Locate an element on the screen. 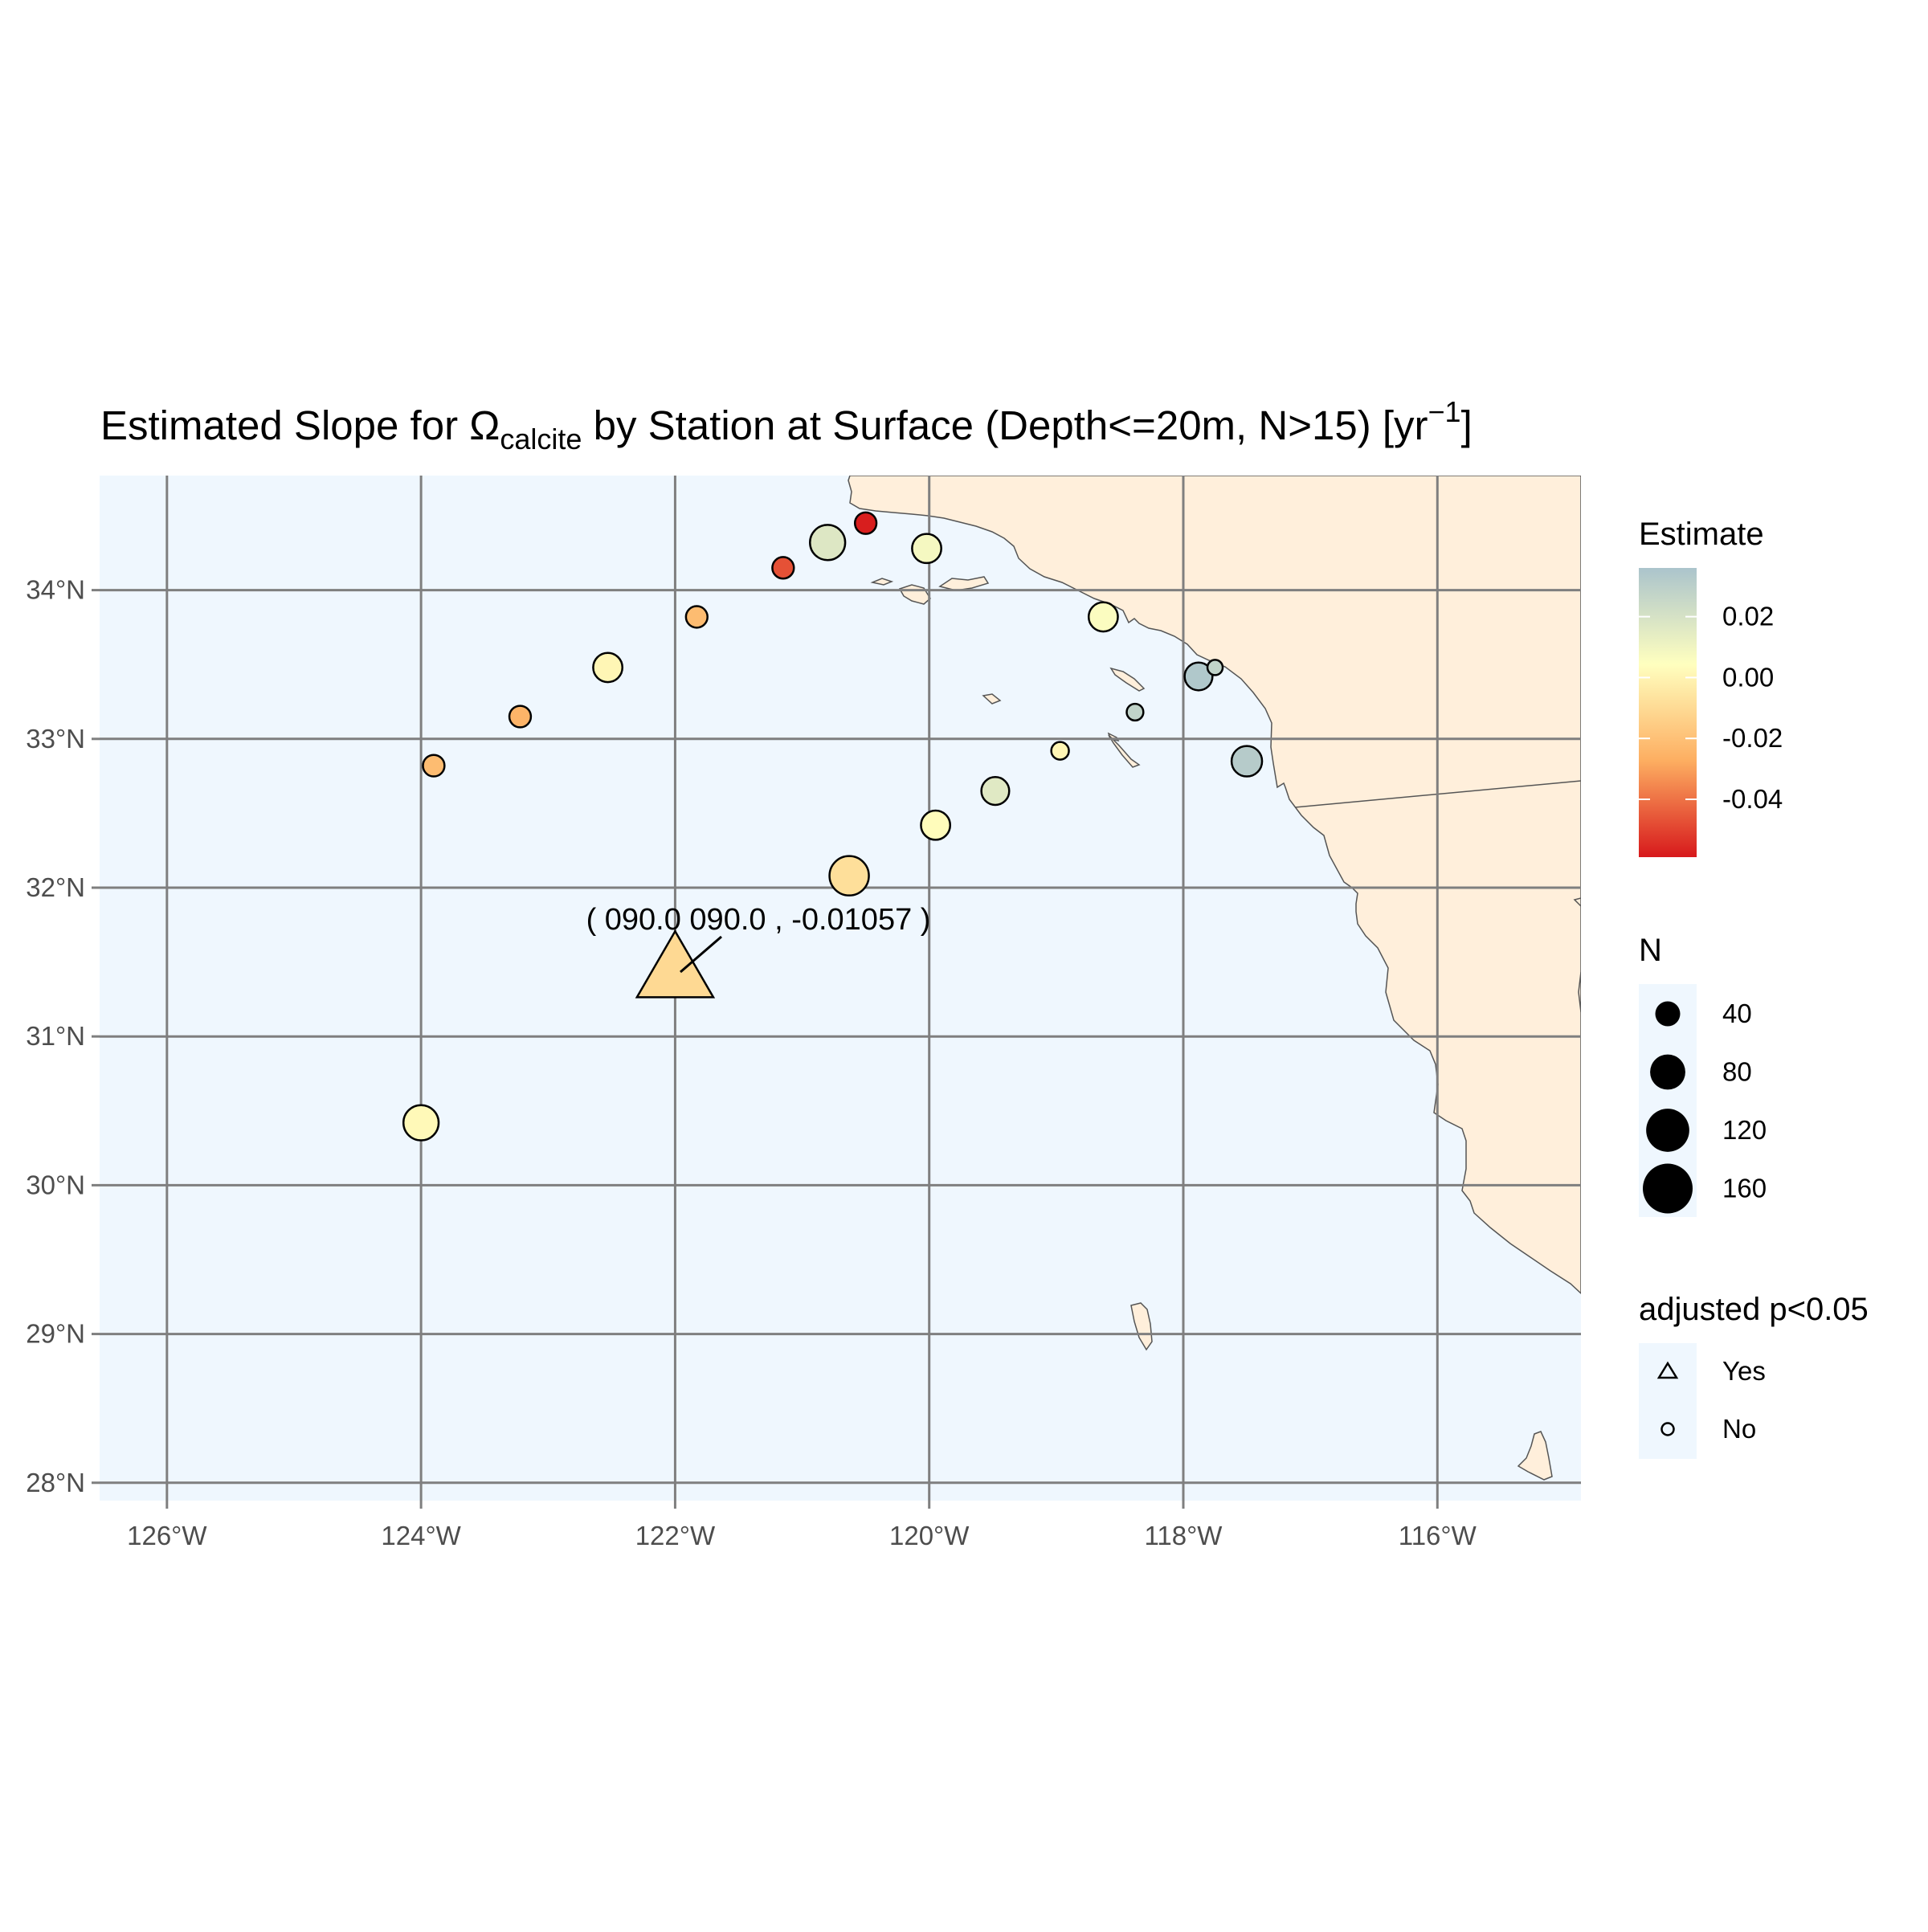 This screenshot has height=1932, width=1928. n-legend-keys: 40 80 120 160 is located at coordinates (1703, 1100).